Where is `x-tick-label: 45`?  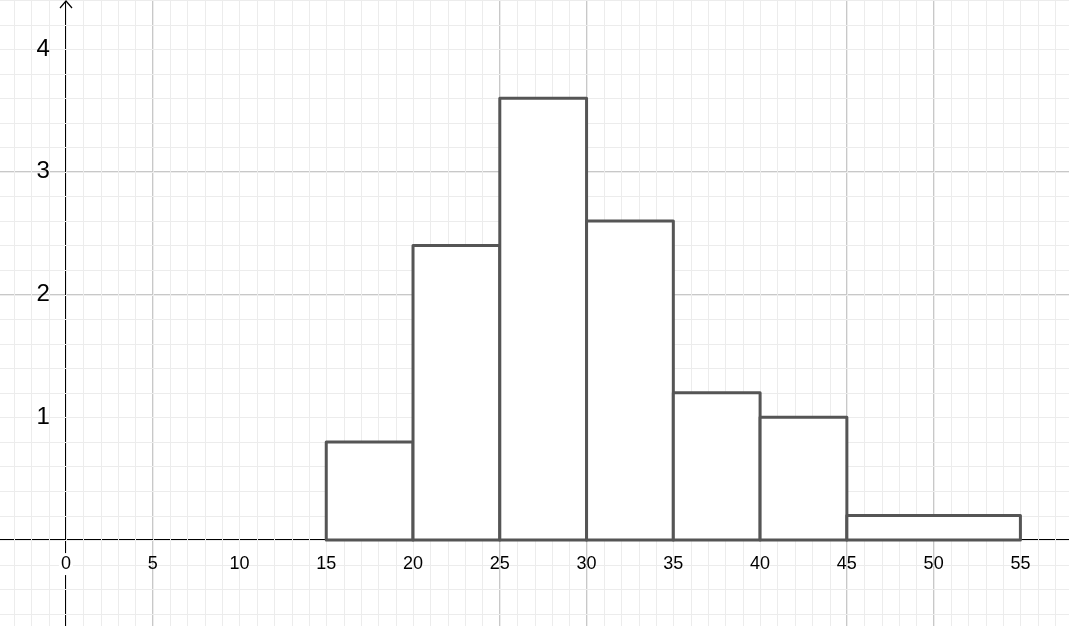 x-tick-label: 45 is located at coordinates (846, 563).